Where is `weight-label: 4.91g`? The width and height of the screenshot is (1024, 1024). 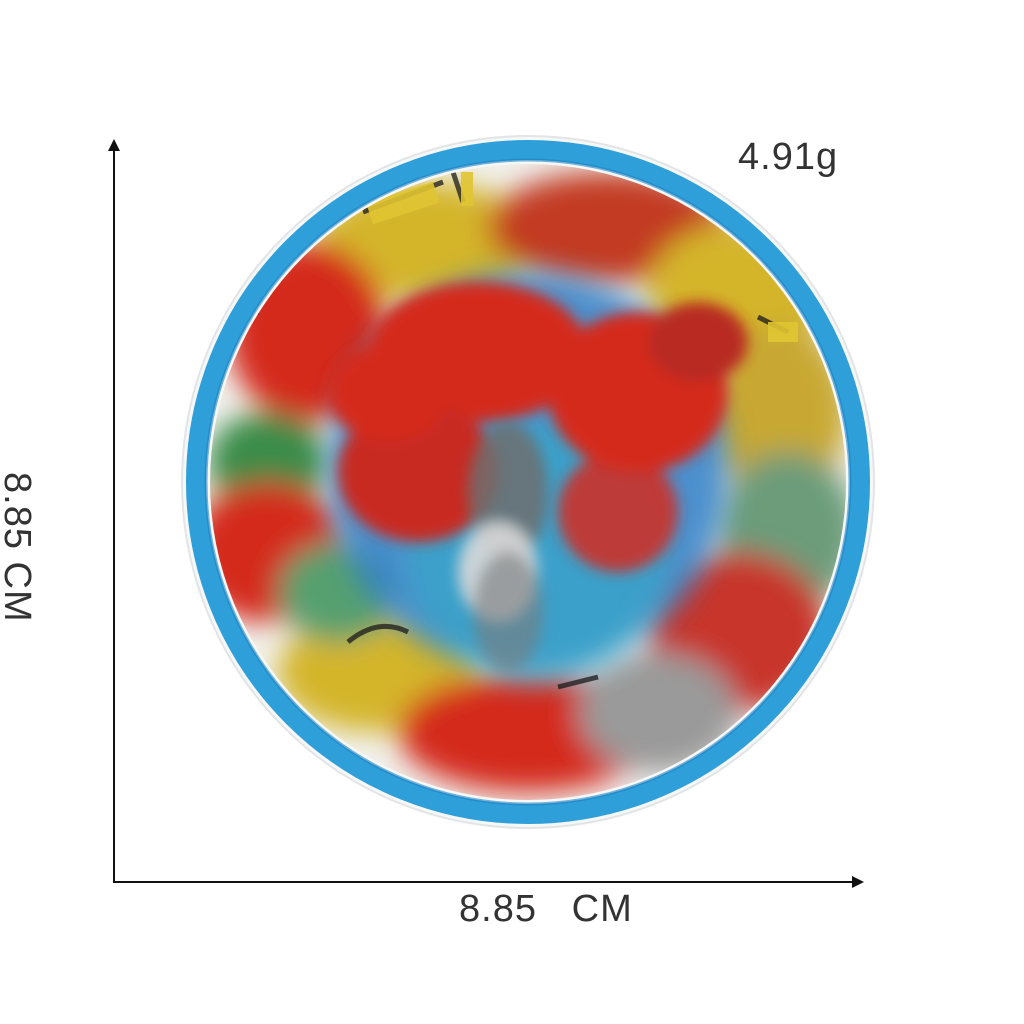
weight-label: 4.91g is located at coordinates (788, 157).